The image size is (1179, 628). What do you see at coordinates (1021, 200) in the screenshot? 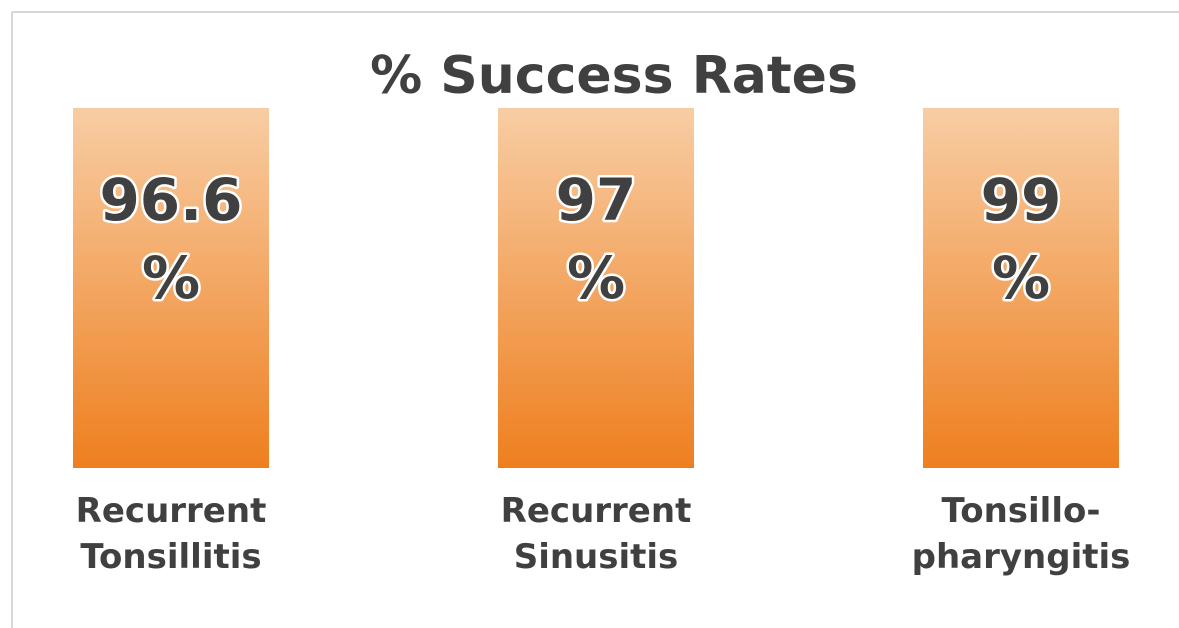
I see `card-value: 99` at bounding box center [1021, 200].